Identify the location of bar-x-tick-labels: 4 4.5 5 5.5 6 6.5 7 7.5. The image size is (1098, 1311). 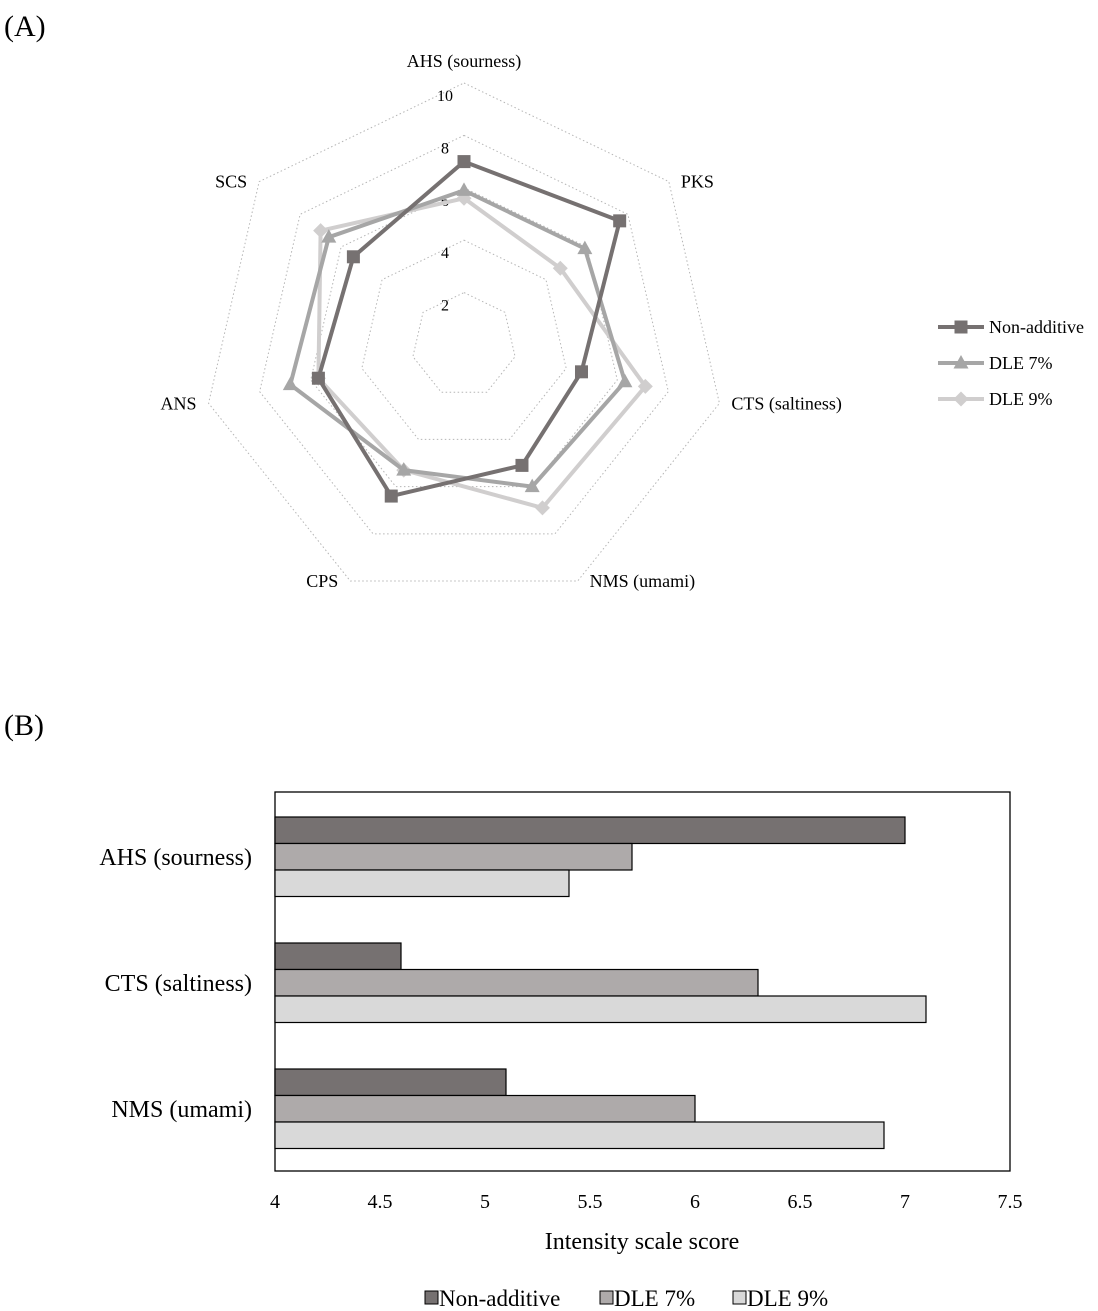
(646, 1202).